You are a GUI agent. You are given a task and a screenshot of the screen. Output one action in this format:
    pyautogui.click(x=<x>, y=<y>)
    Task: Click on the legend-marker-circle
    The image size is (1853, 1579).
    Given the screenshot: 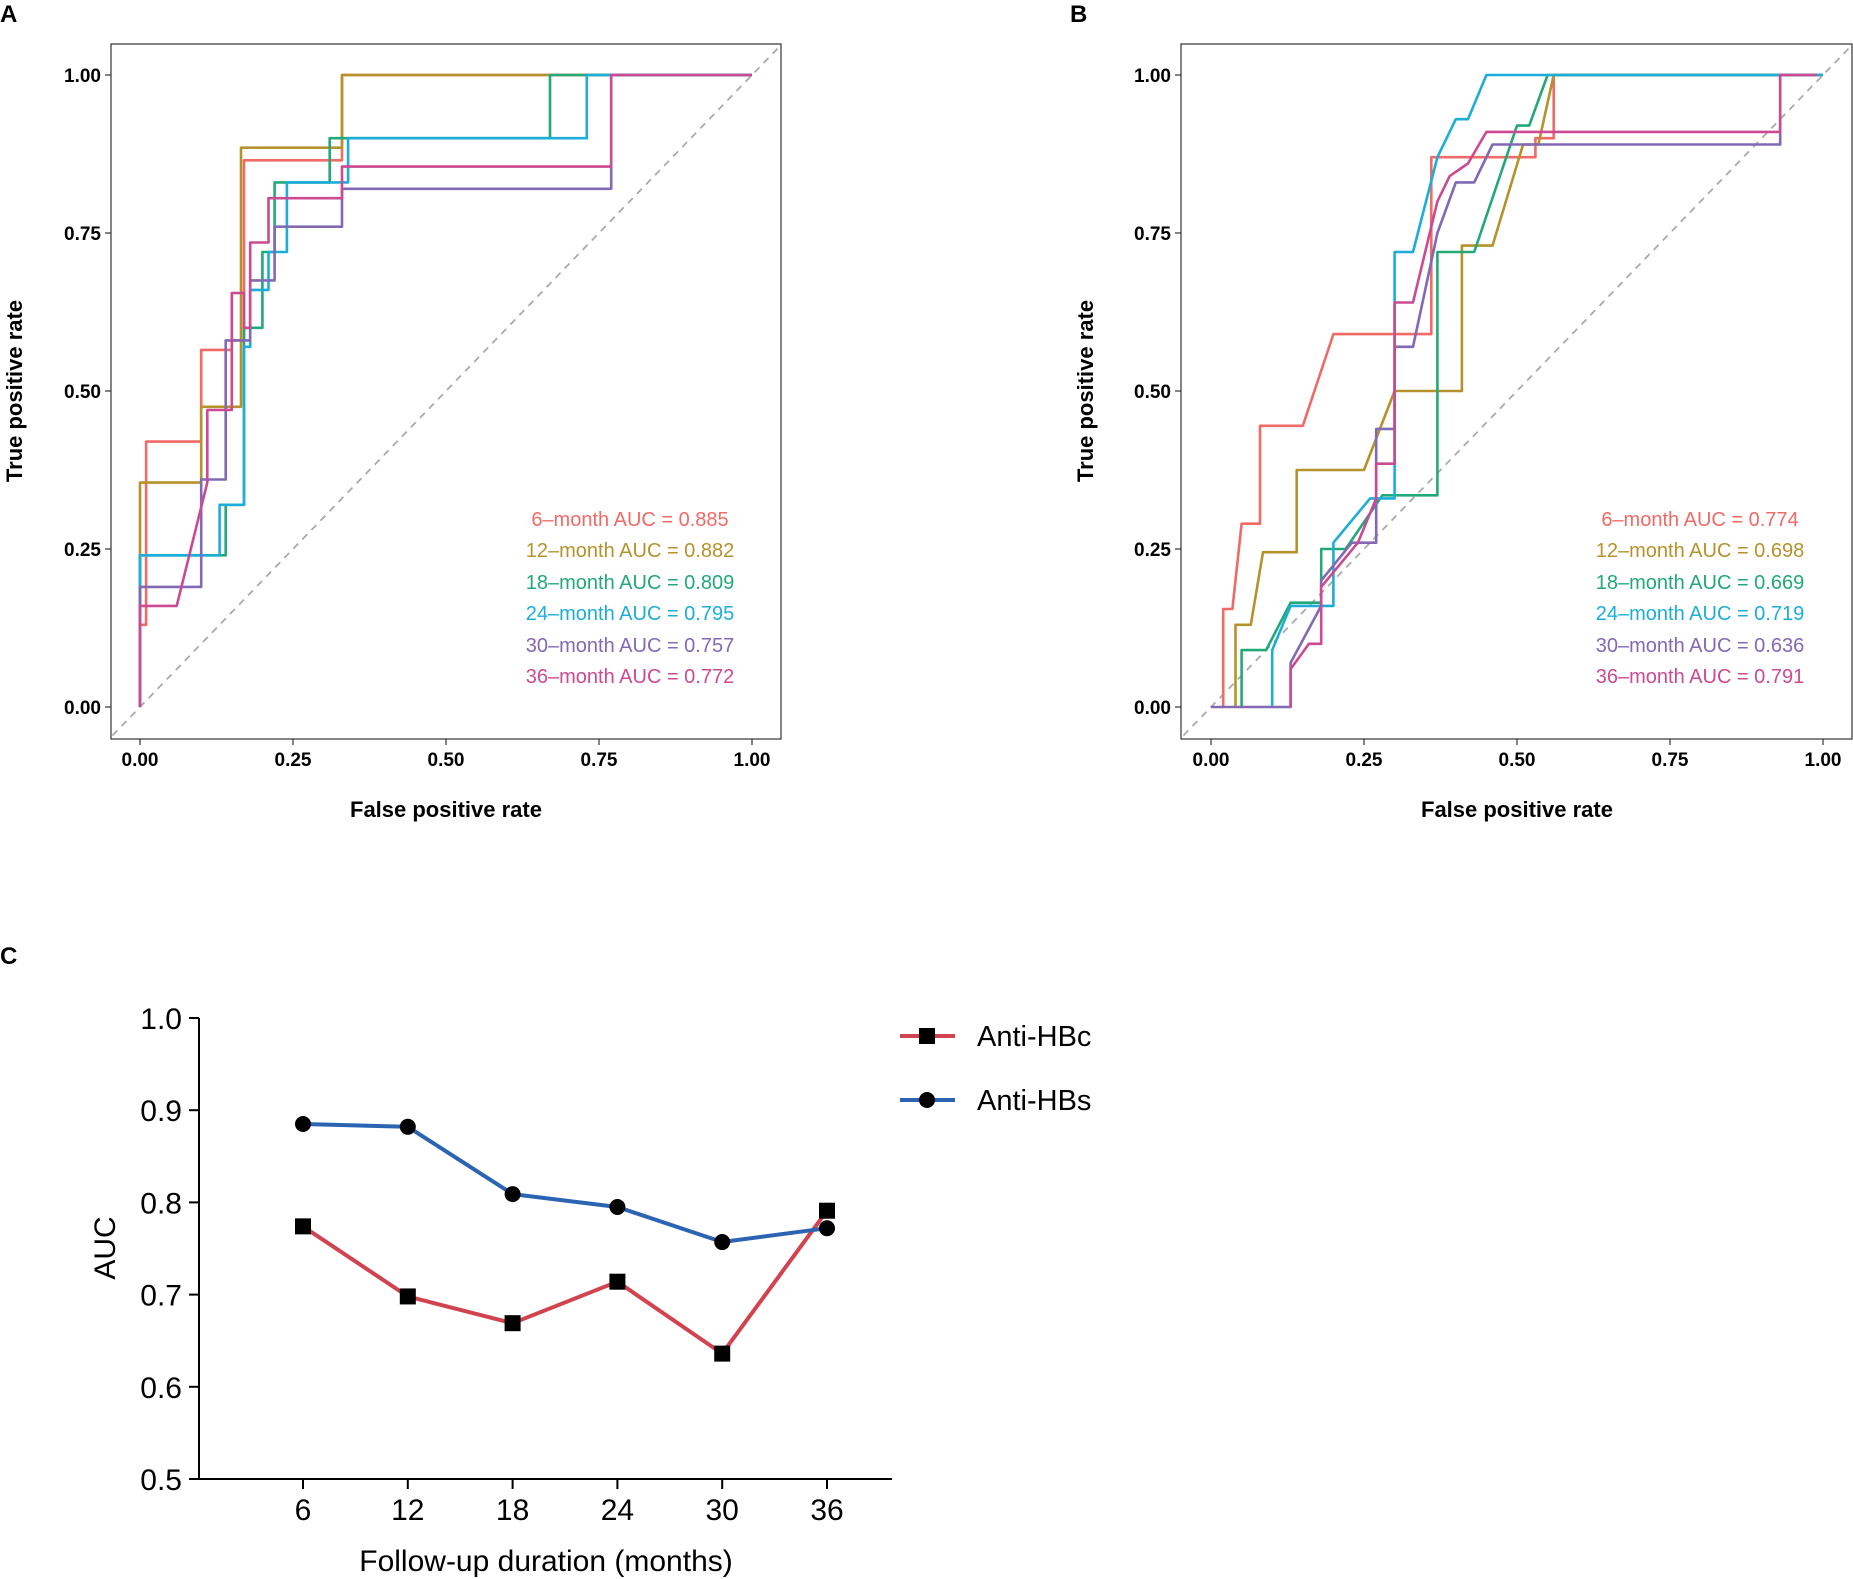 What is the action you would take?
    pyautogui.click(x=927, y=1100)
    